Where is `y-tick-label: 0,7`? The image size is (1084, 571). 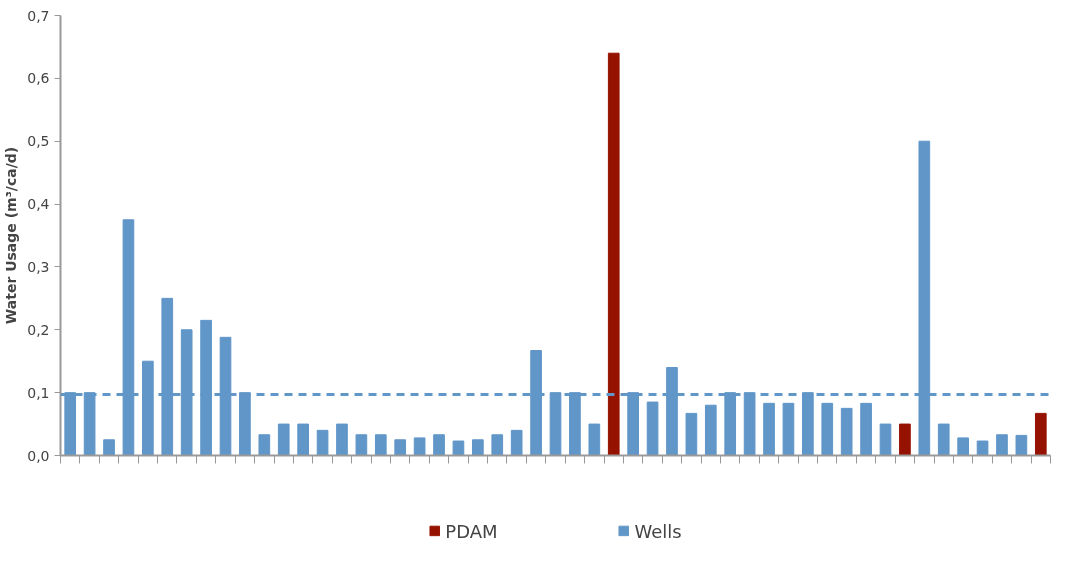 y-tick-label: 0,7 is located at coordinates (38, 15).